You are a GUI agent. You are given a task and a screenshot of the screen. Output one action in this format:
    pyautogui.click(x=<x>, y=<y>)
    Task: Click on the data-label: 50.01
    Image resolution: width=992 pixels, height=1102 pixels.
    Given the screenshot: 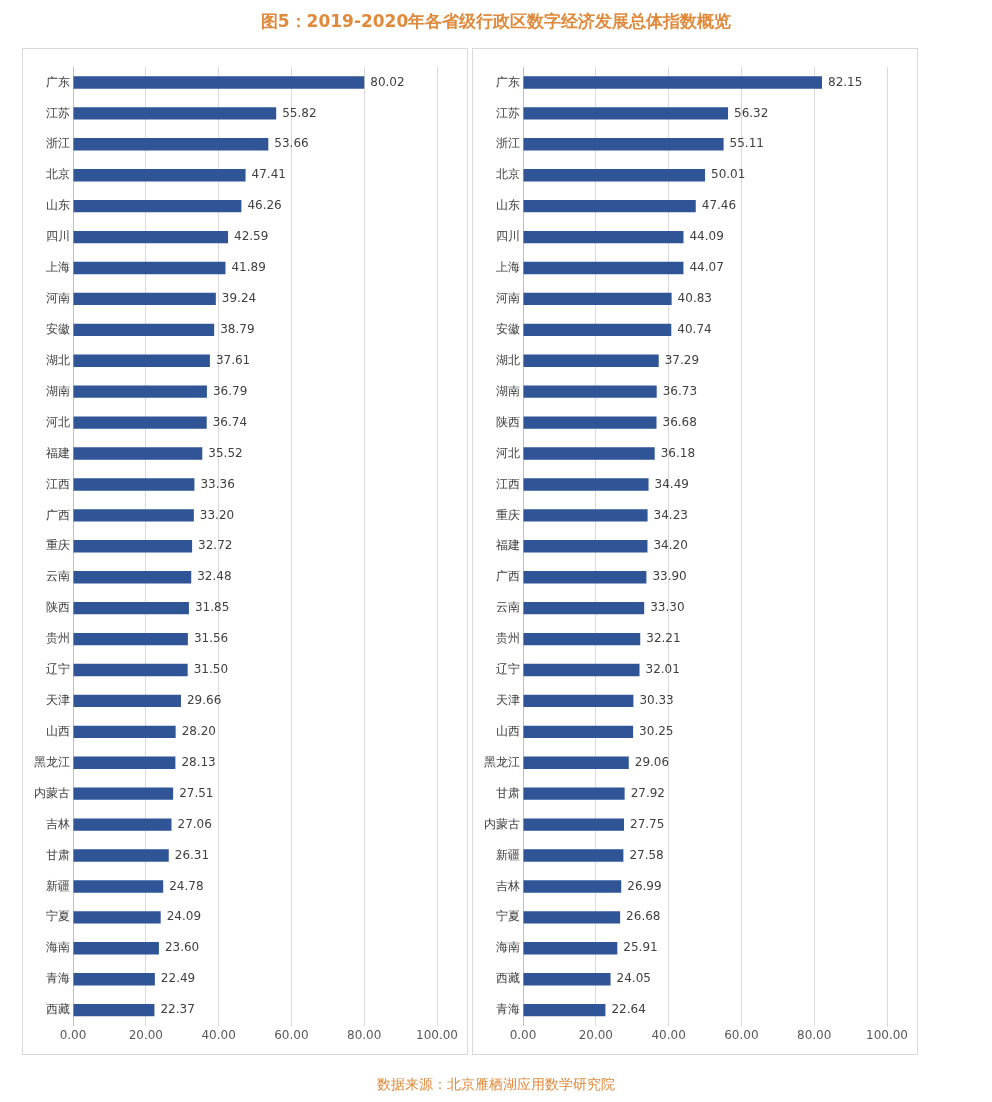 What is the action you would take?
    pyautogui.click(x=728, y=174)
    